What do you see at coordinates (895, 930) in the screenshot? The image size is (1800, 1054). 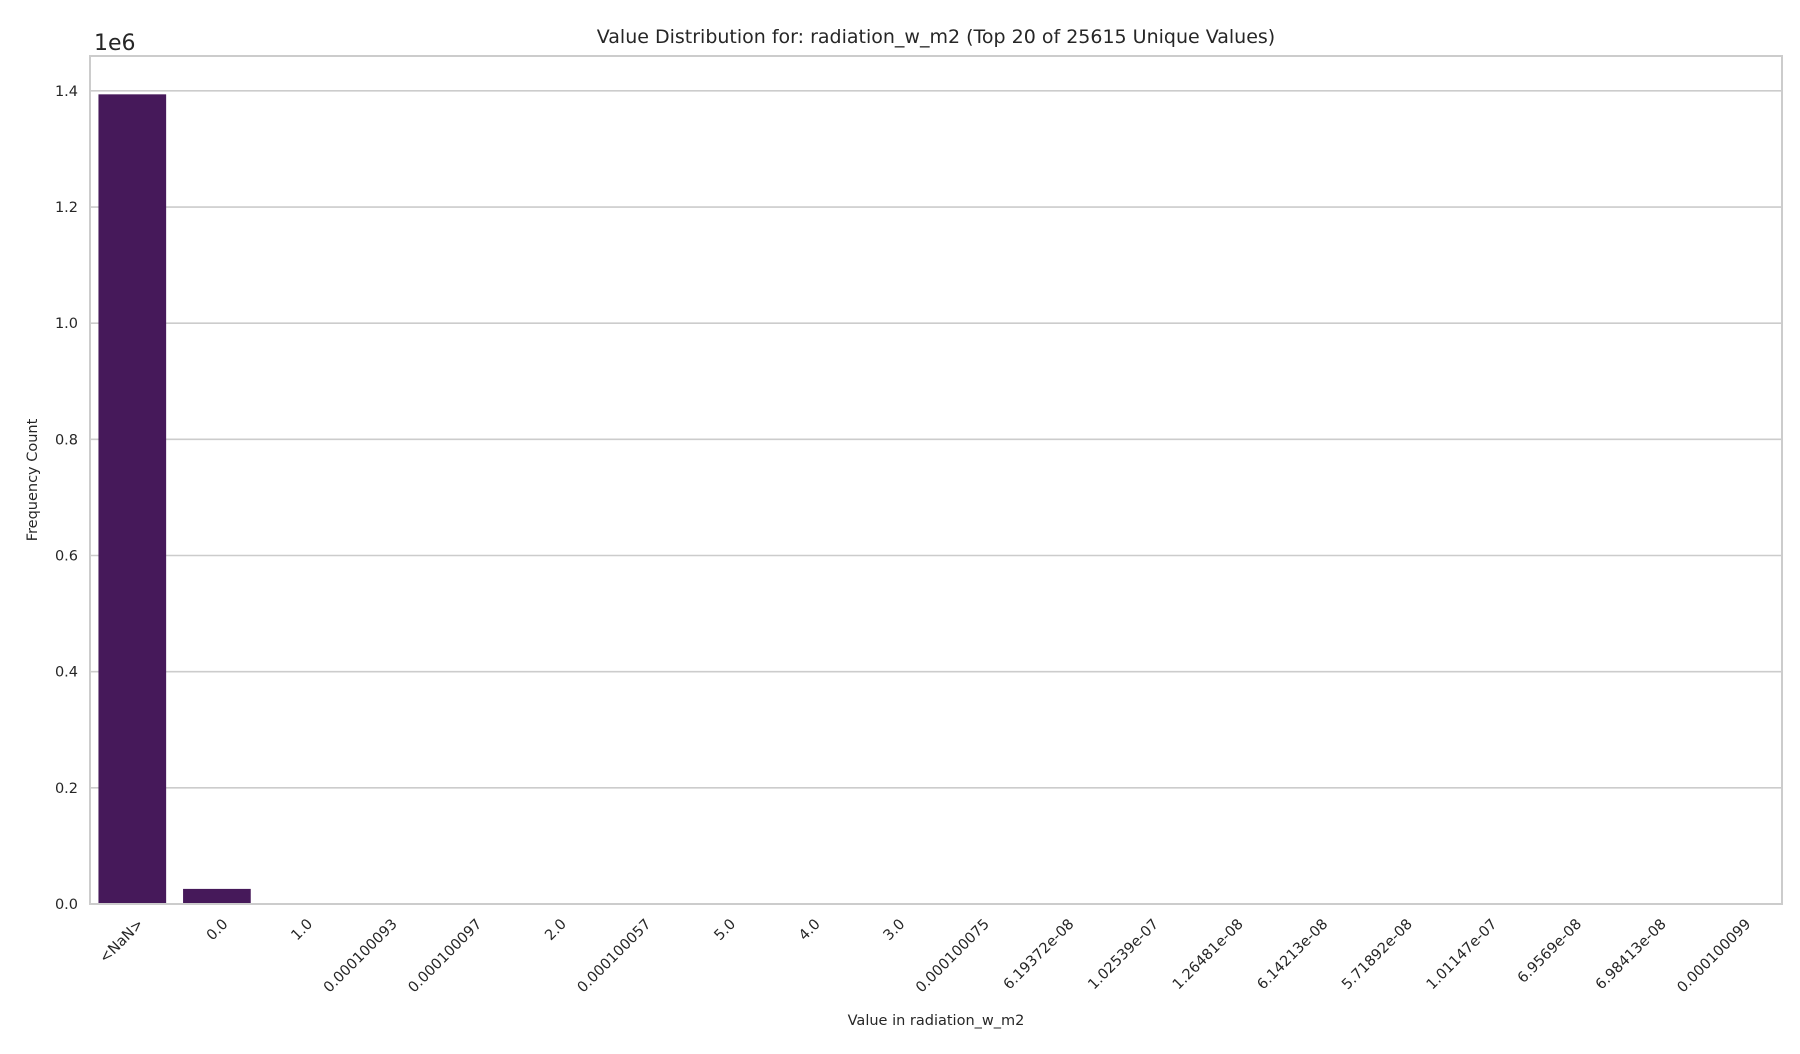 I see `x-tick-label: 3.0` at bounding box center [895, 930].